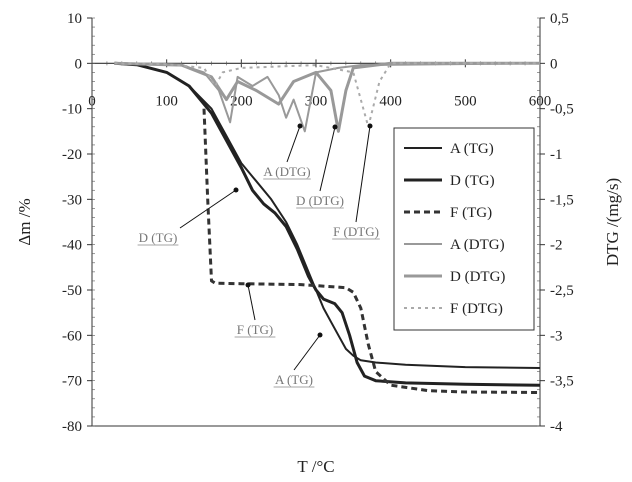  What do you see at coordinates (471, 213) in the screenshot?
I see `legend-label: F (TG)` at bounding box center [471, 213].